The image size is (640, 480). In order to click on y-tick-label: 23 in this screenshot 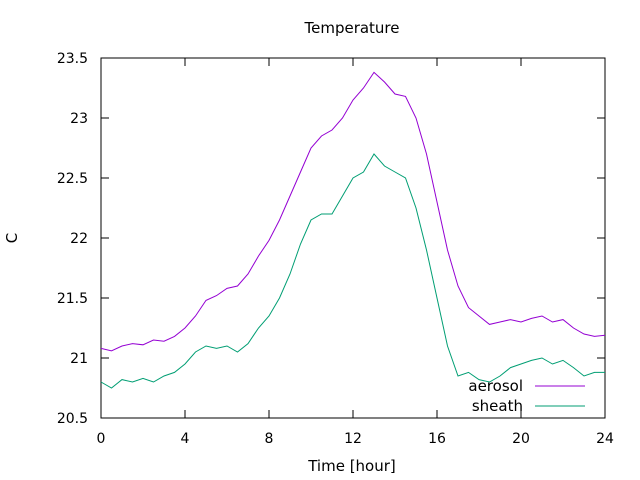, I will do `click(79, 119)`.